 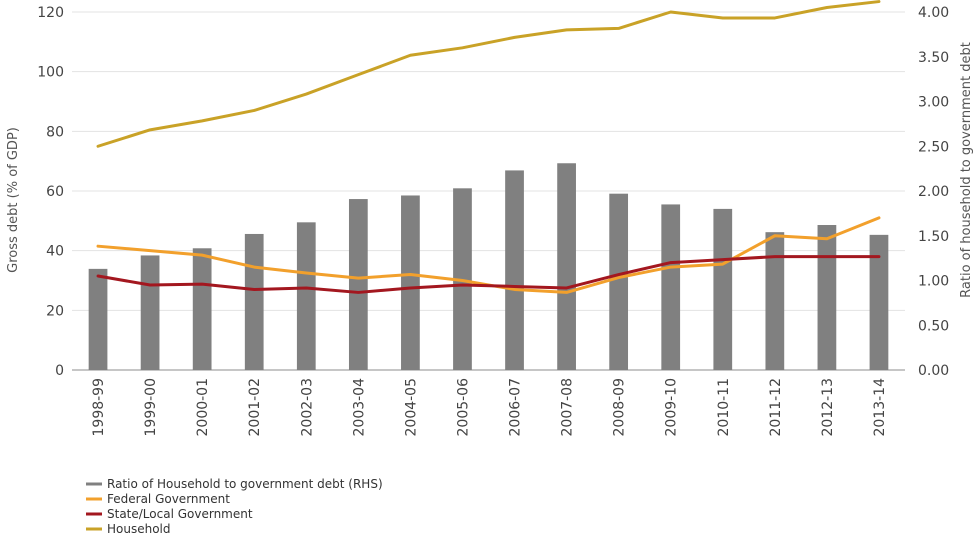 I want to click on x-tick-label: 2011-12, so click(x=776, y=407).